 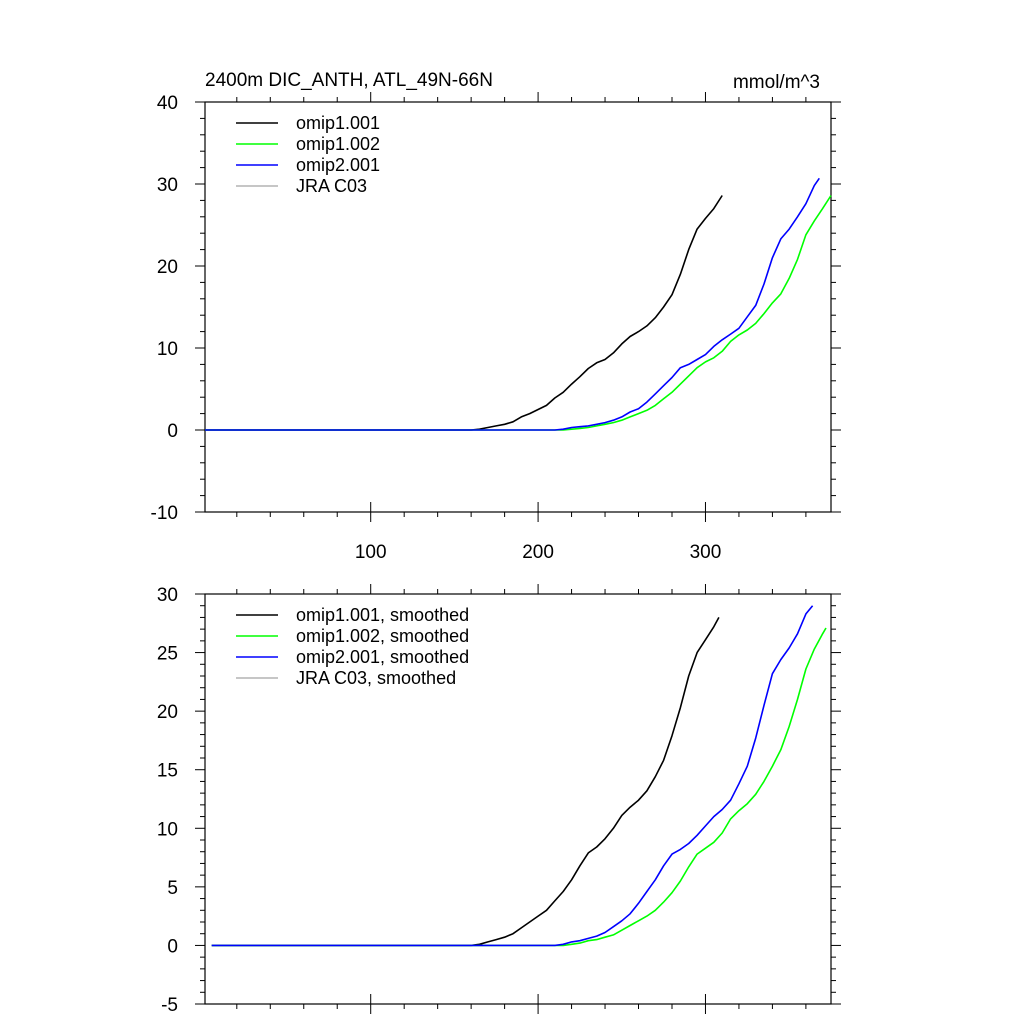 What do you see at coordinates (382, 657) in the screenshot?
I see `legend-label: omip2.001, smoothed` at bounding box center [382, 657].